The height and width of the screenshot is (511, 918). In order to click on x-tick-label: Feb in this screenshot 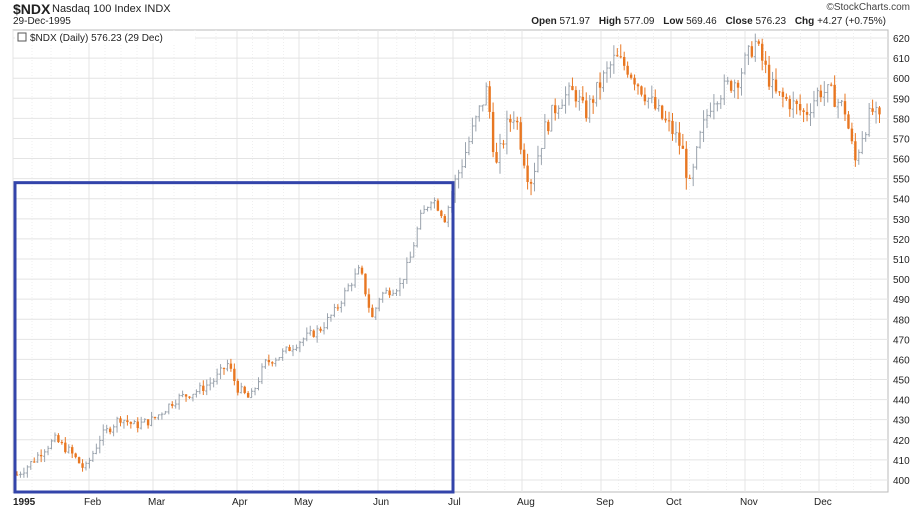, I will do `click(93, 502)`.